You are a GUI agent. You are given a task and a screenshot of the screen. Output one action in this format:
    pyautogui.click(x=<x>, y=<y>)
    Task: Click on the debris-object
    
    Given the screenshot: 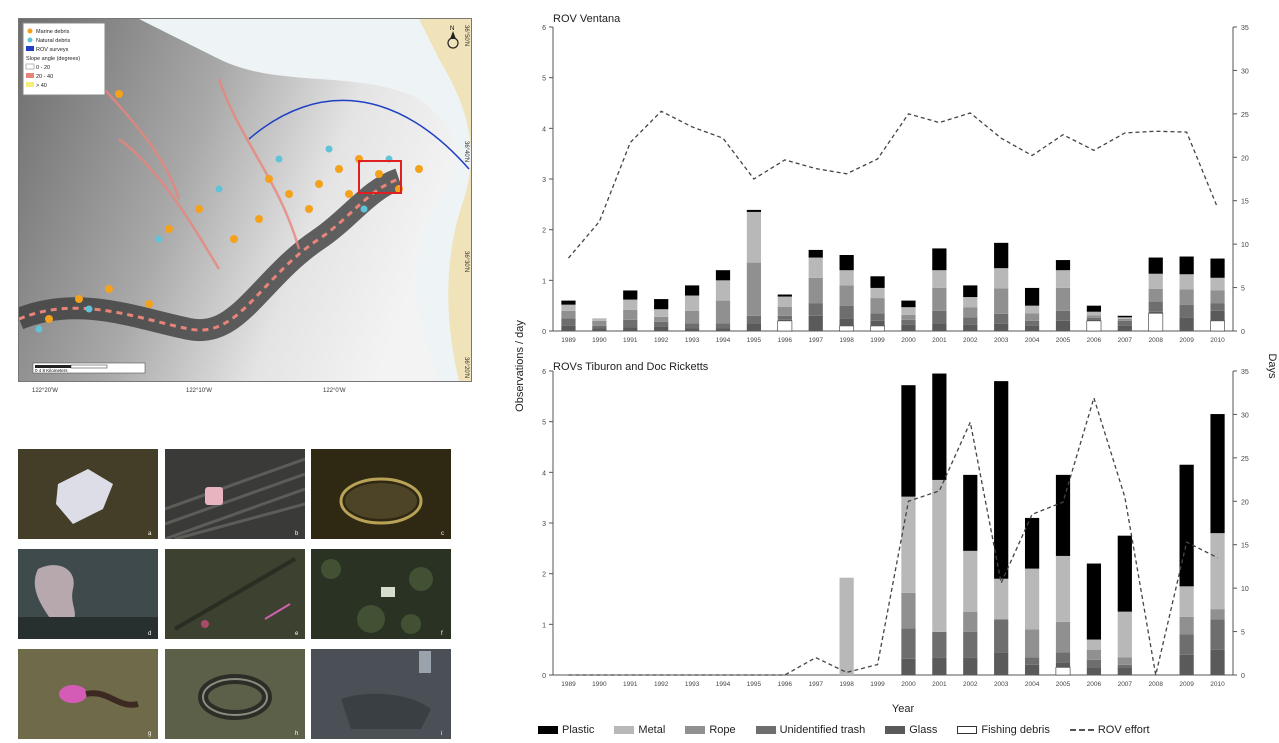 What is the action you would take?
    pyautogui.click(x=388, y=592)
    